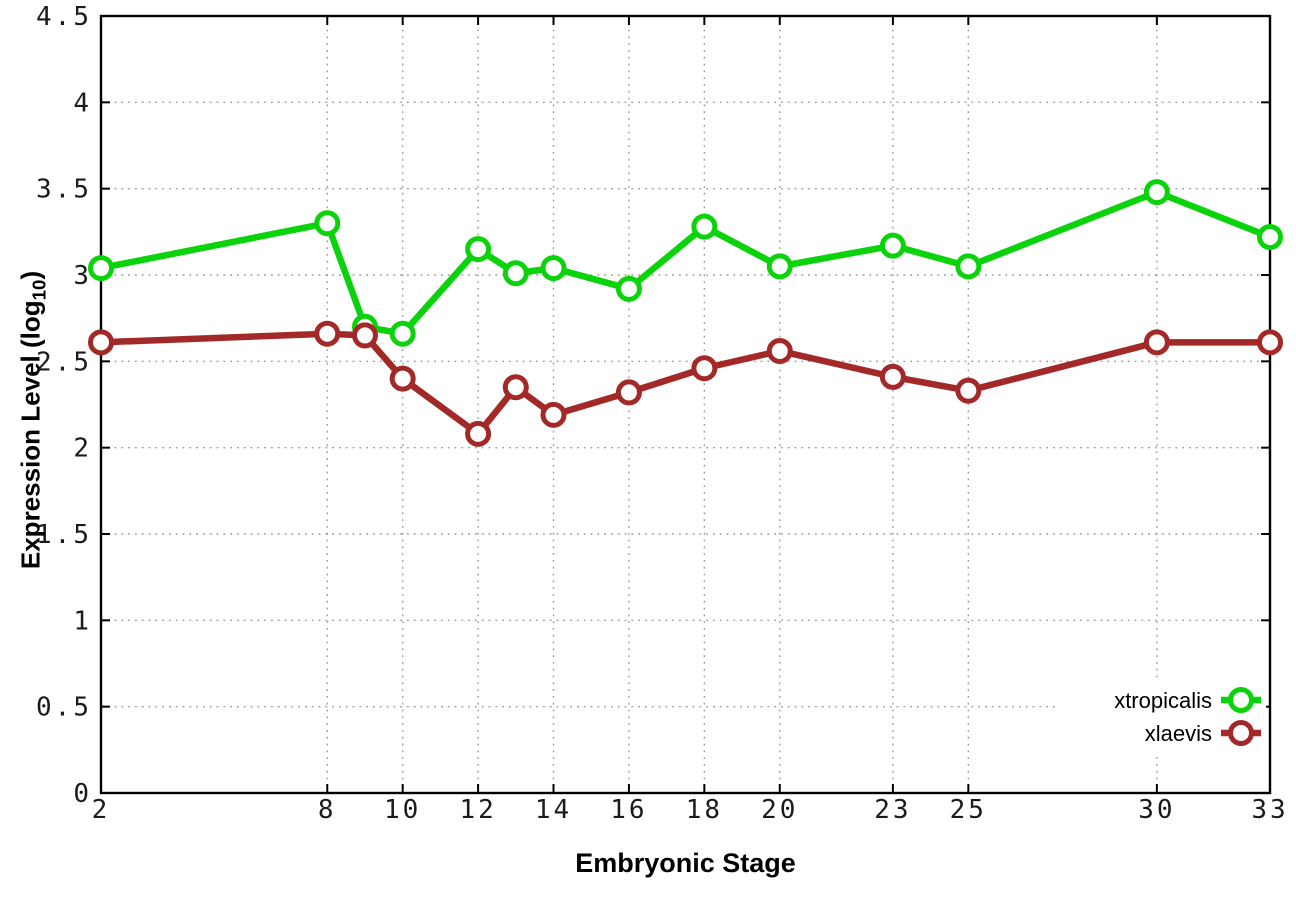 The width and height of the screenshot is (1296, 907). I want to click on series-xlaevis, so click(685, 383).